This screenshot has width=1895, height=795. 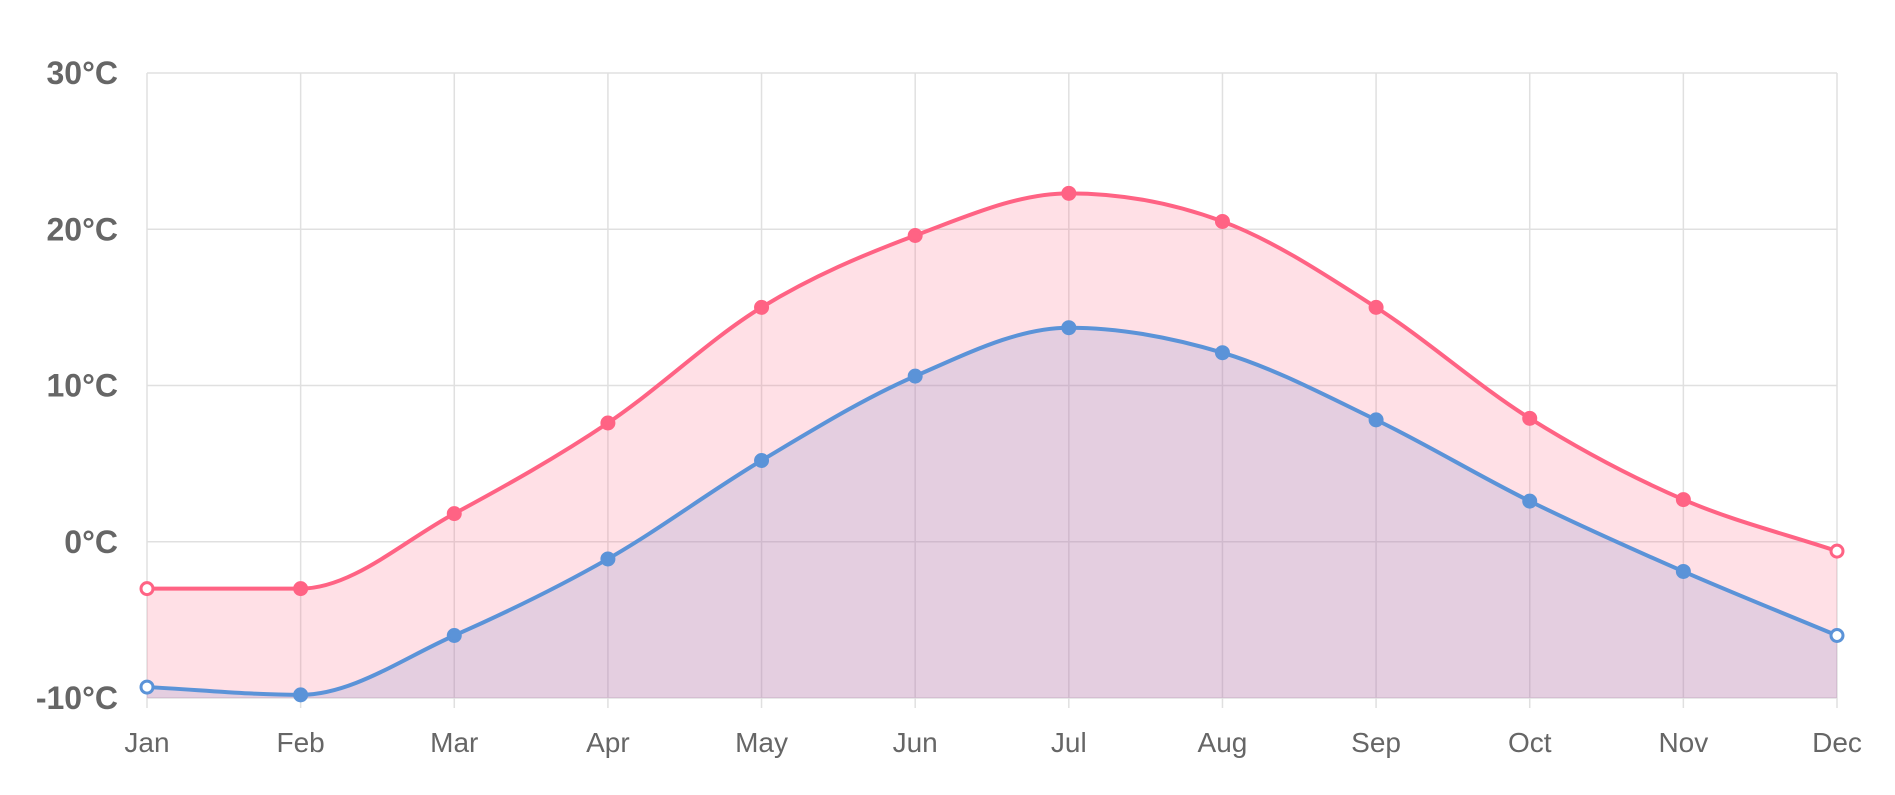 What do you see at coordinates (83, 229) in the screenshot?
I see `y-tick-label: 20°C` at bounding box center [83, 229].